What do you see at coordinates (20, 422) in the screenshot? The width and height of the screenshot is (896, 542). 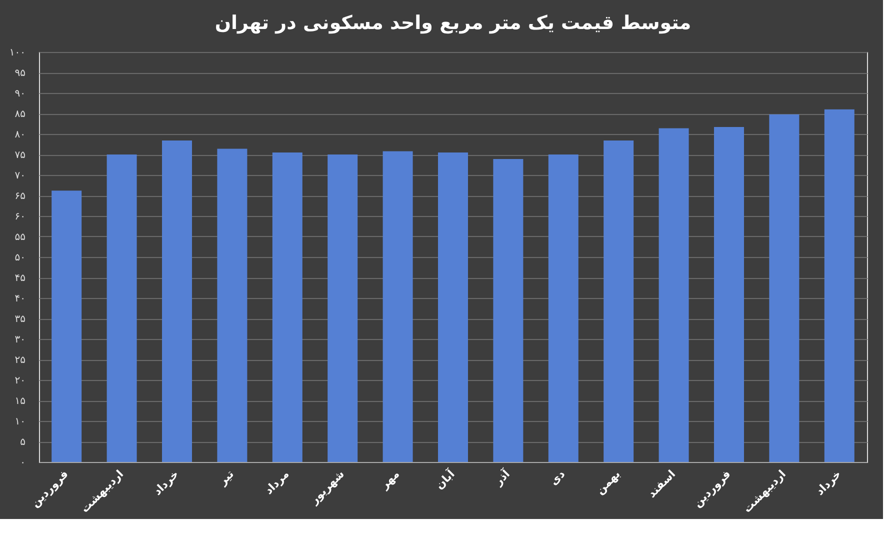 I see `y-tick-label: ۱۰` at bounding box center [20, 422].